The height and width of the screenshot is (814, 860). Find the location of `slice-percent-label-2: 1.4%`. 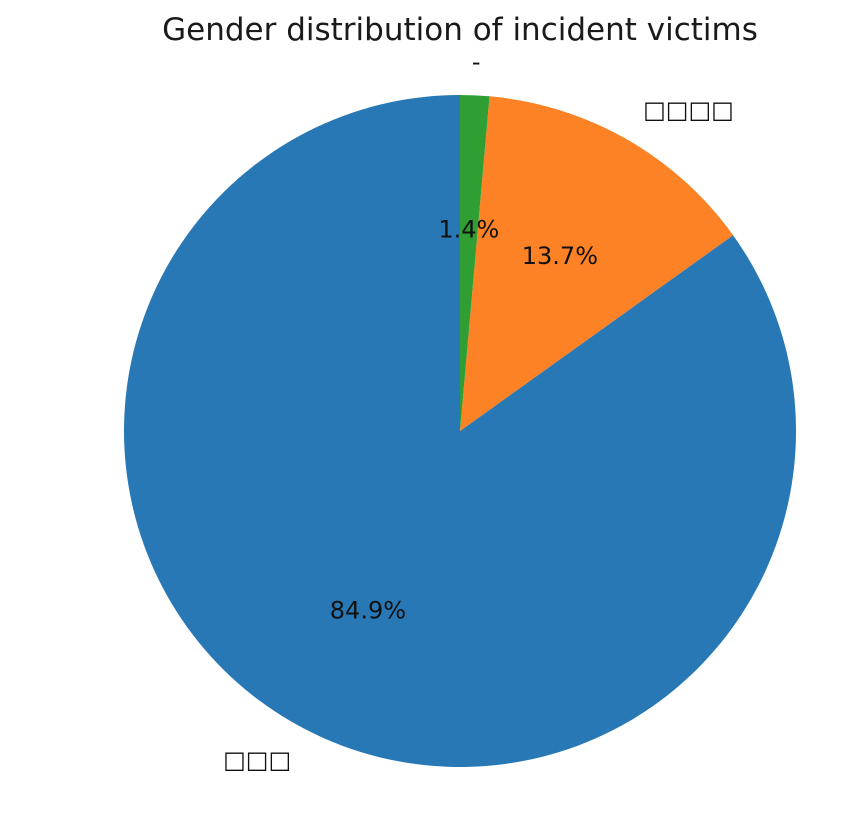

slice-percent-label-2: 1.4% is located at coordinates (468, 230).